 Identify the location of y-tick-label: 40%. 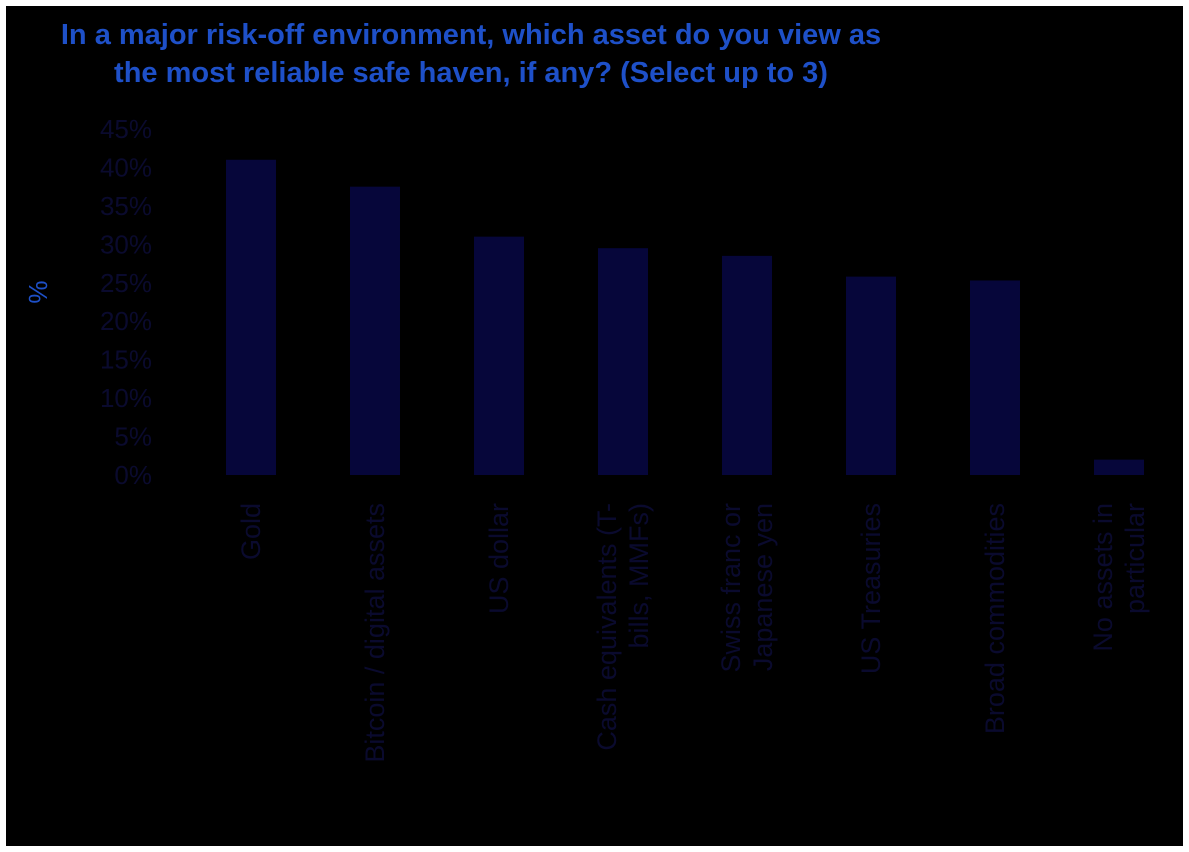
(126, 167).